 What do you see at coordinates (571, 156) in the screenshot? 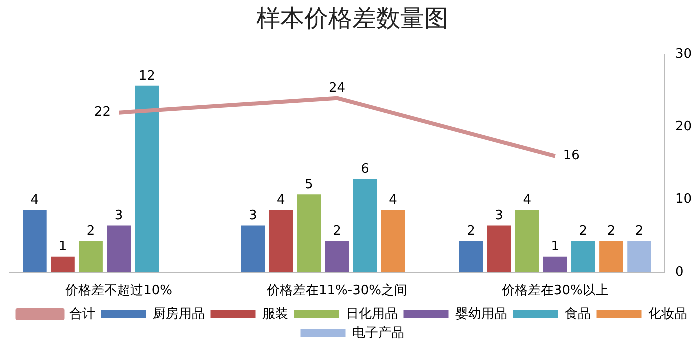
I see `data-label: 16` at bounding box center [571, 156].